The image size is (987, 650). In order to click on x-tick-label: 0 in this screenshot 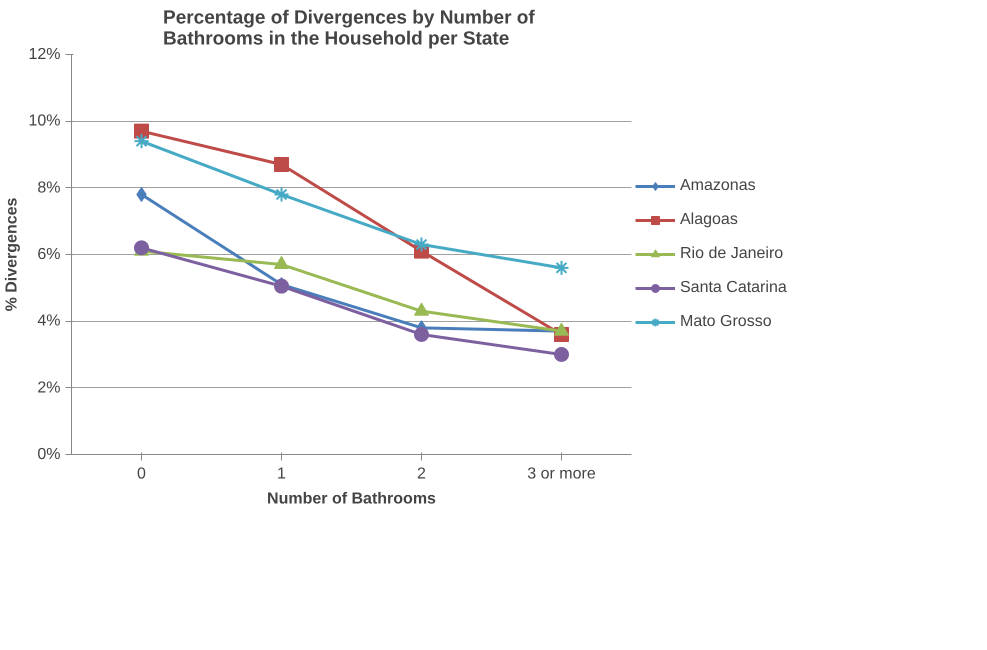, I will do `click(141, 474)`.